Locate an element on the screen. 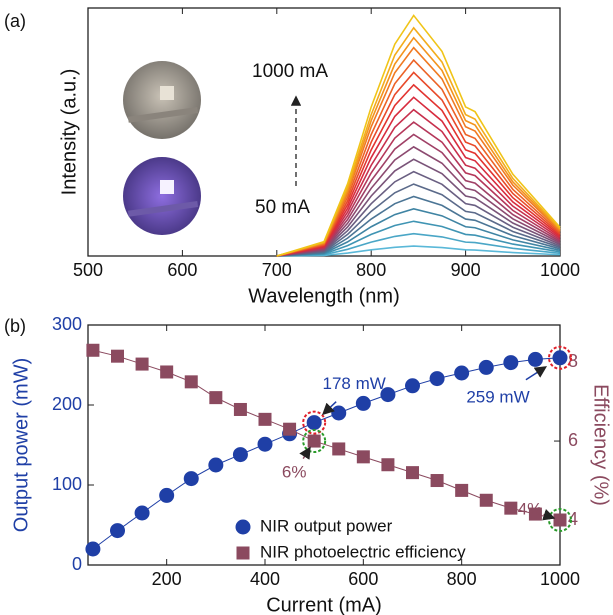 The height and width of the screenshot is (615, 613). legend-label: NIR photoelectric efficiency is located at coordinates (363, 551).